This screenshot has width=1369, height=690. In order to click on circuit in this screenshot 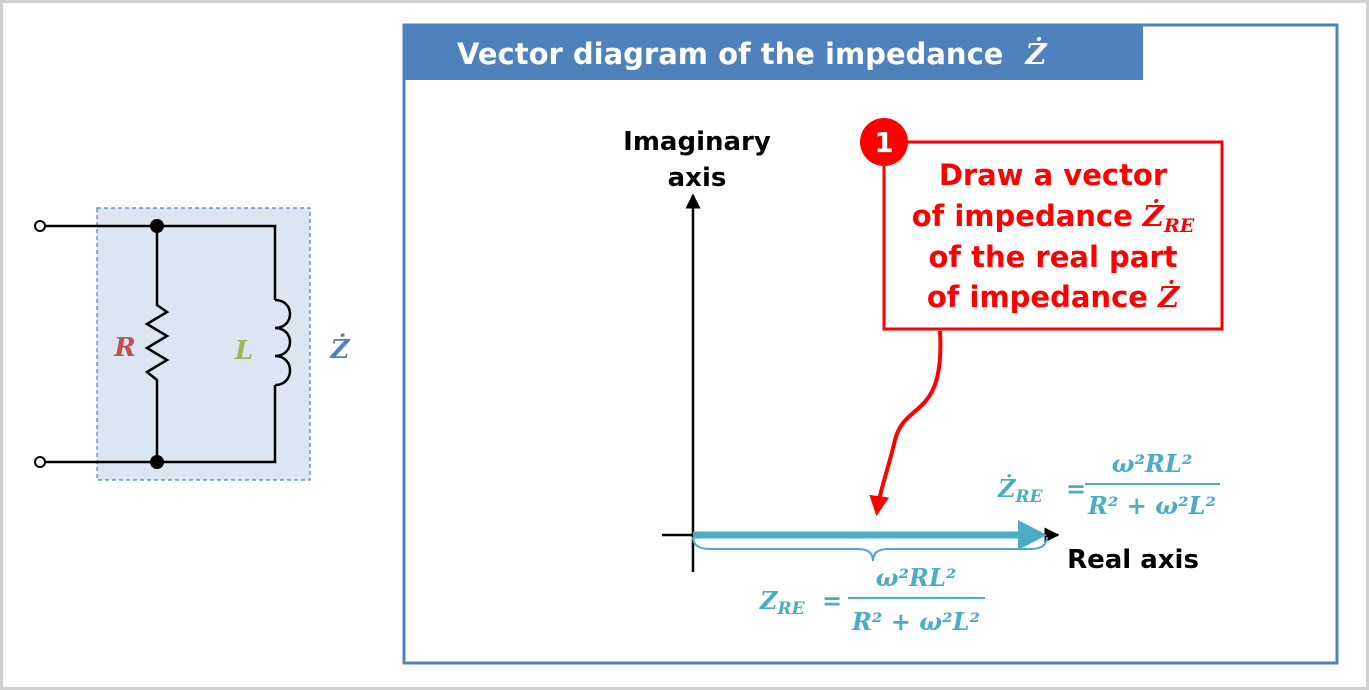, I will do `click(172, 344)`.